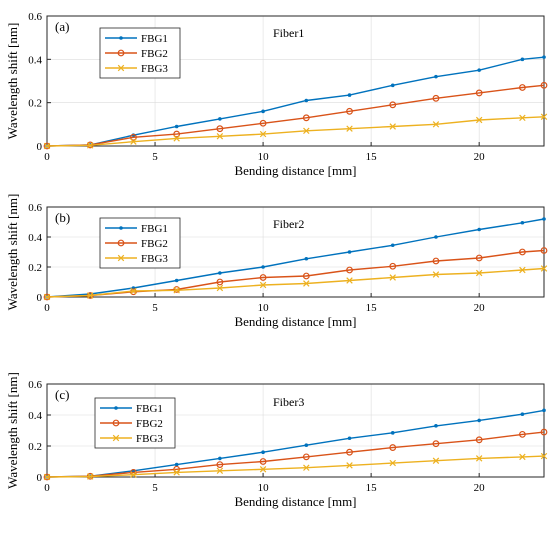 The height and width of the screenshot is (549, 550). What do you see at coordinates (288, 224) in the screenshot?
I see `chart-title: Fiber2` at bounding box center [288, 224].